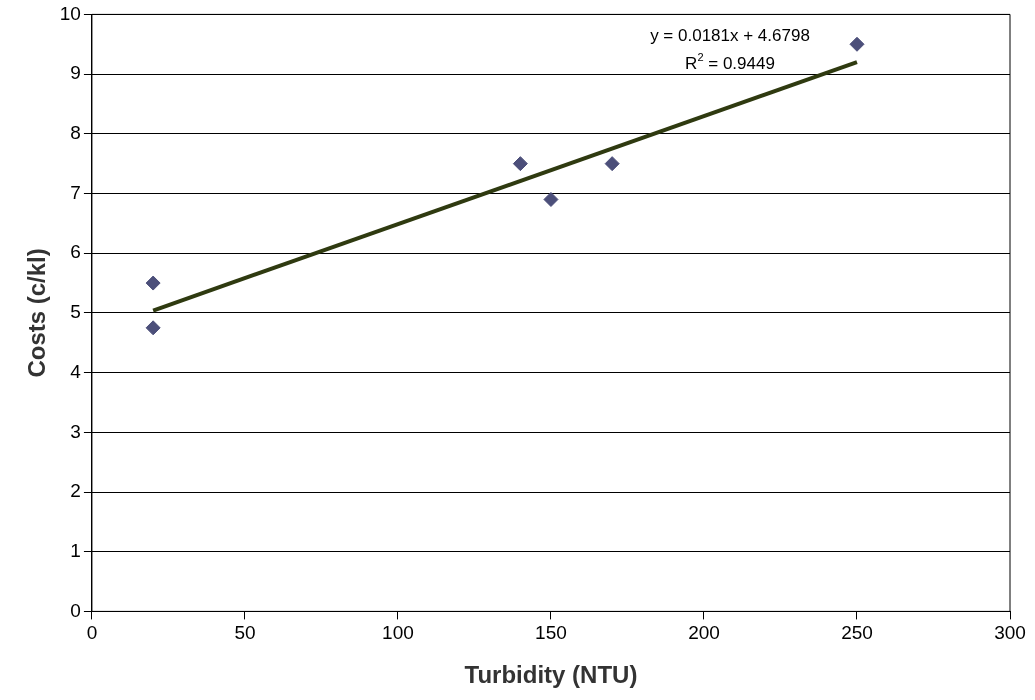 This screenshot has height=700, width=1035. Describe the element at coordinates (75, 431) in the screenshot. I see `y-tick-label: 3` at that location.